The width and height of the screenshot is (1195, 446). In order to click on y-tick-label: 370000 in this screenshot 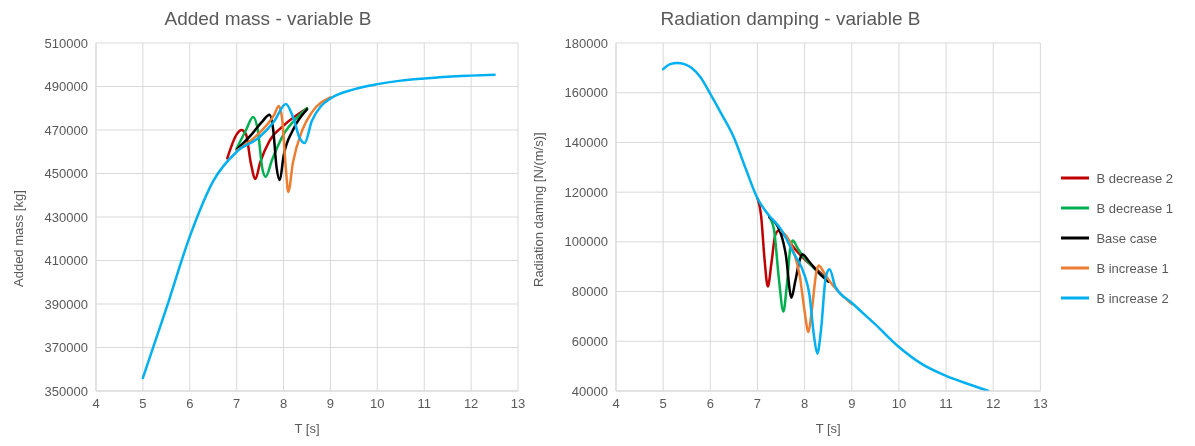, I will do `click(66, 348)`.